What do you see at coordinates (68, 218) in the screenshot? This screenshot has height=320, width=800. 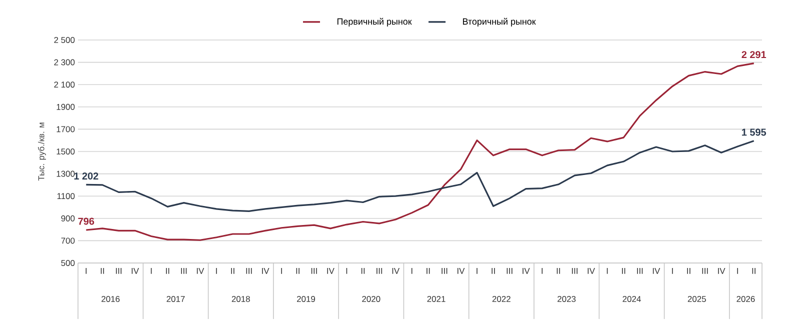 I see `y-tick-label: 900` at bounding box center [68, 218].